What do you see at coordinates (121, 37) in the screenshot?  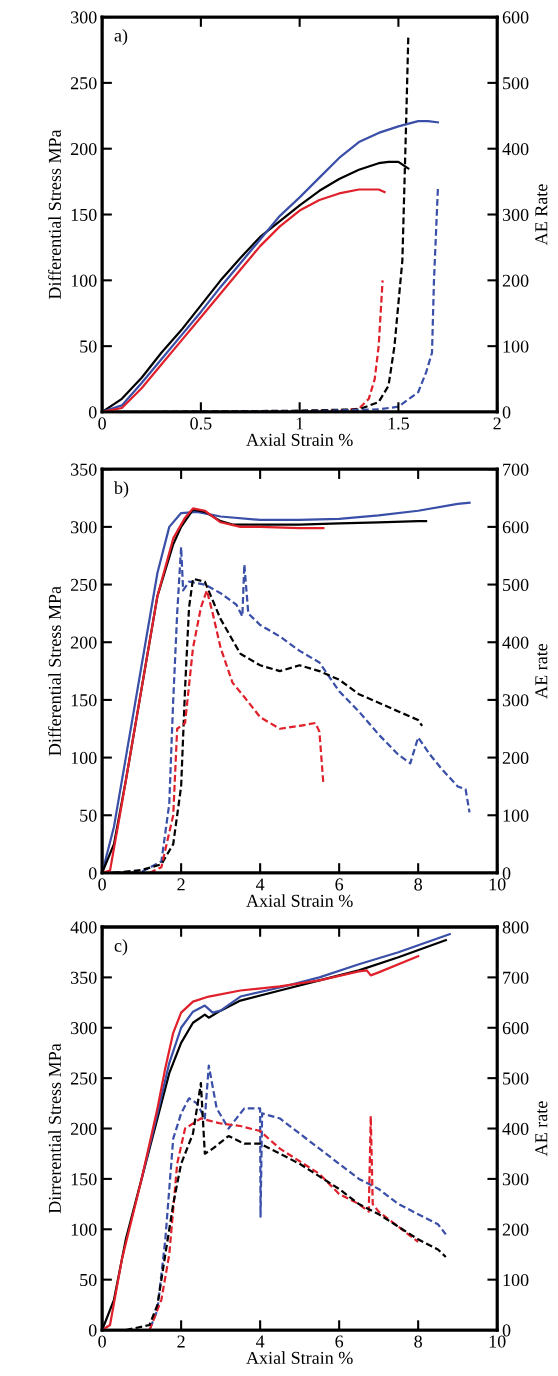 I see `annotation: a)` at bounding box center [121, 37].